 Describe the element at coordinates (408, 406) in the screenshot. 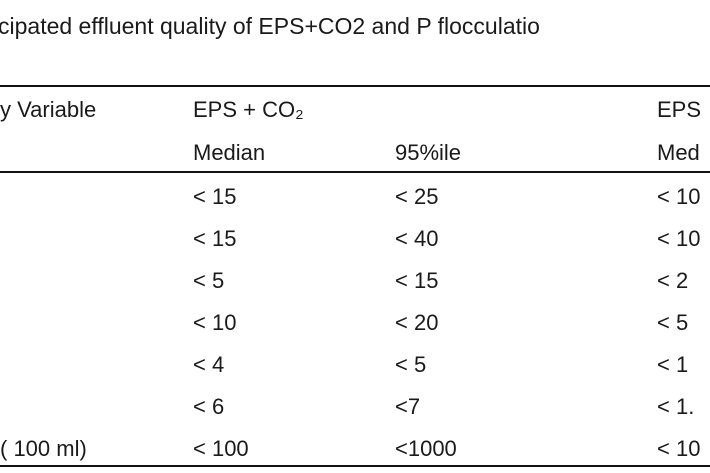

I see `table-cell: <7` at that location.